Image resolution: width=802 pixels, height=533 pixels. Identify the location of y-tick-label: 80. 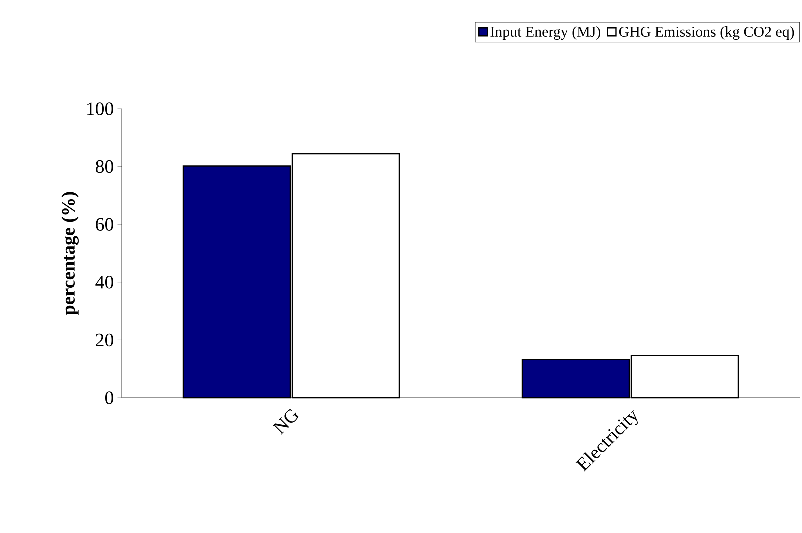
(105, 167).